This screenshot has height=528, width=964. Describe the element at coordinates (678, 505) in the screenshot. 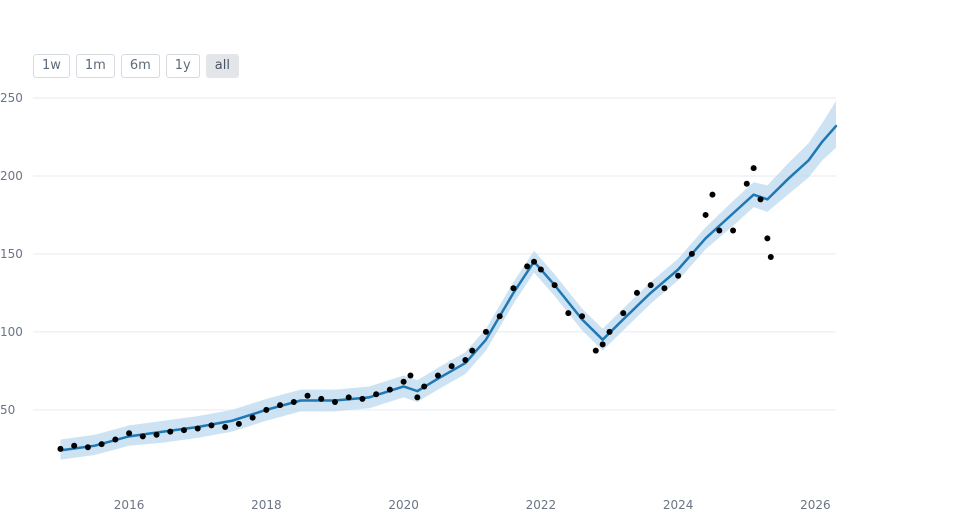

I see `x-tick-label: 2024` at that location.